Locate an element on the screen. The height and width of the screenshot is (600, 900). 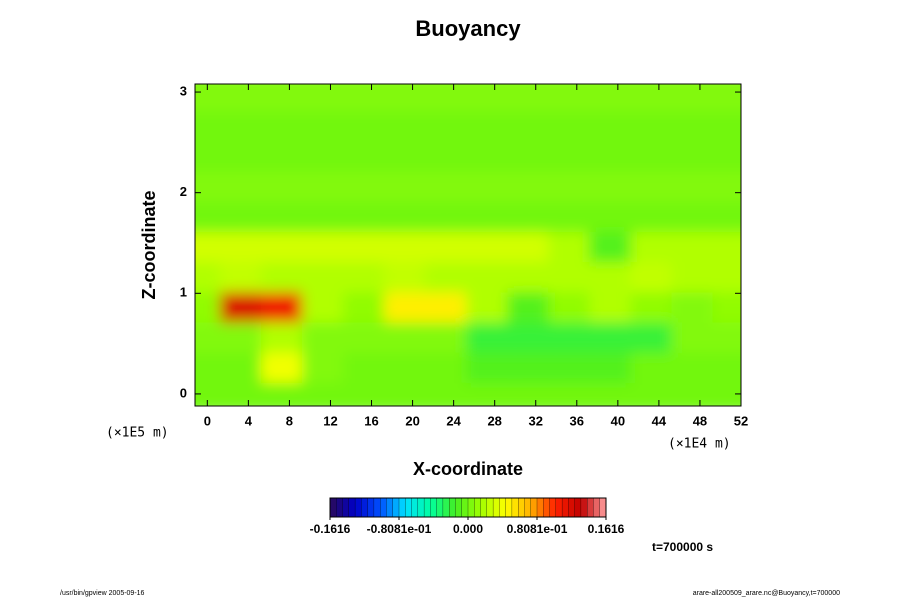
field-cell is located at coordinates (726, 98).